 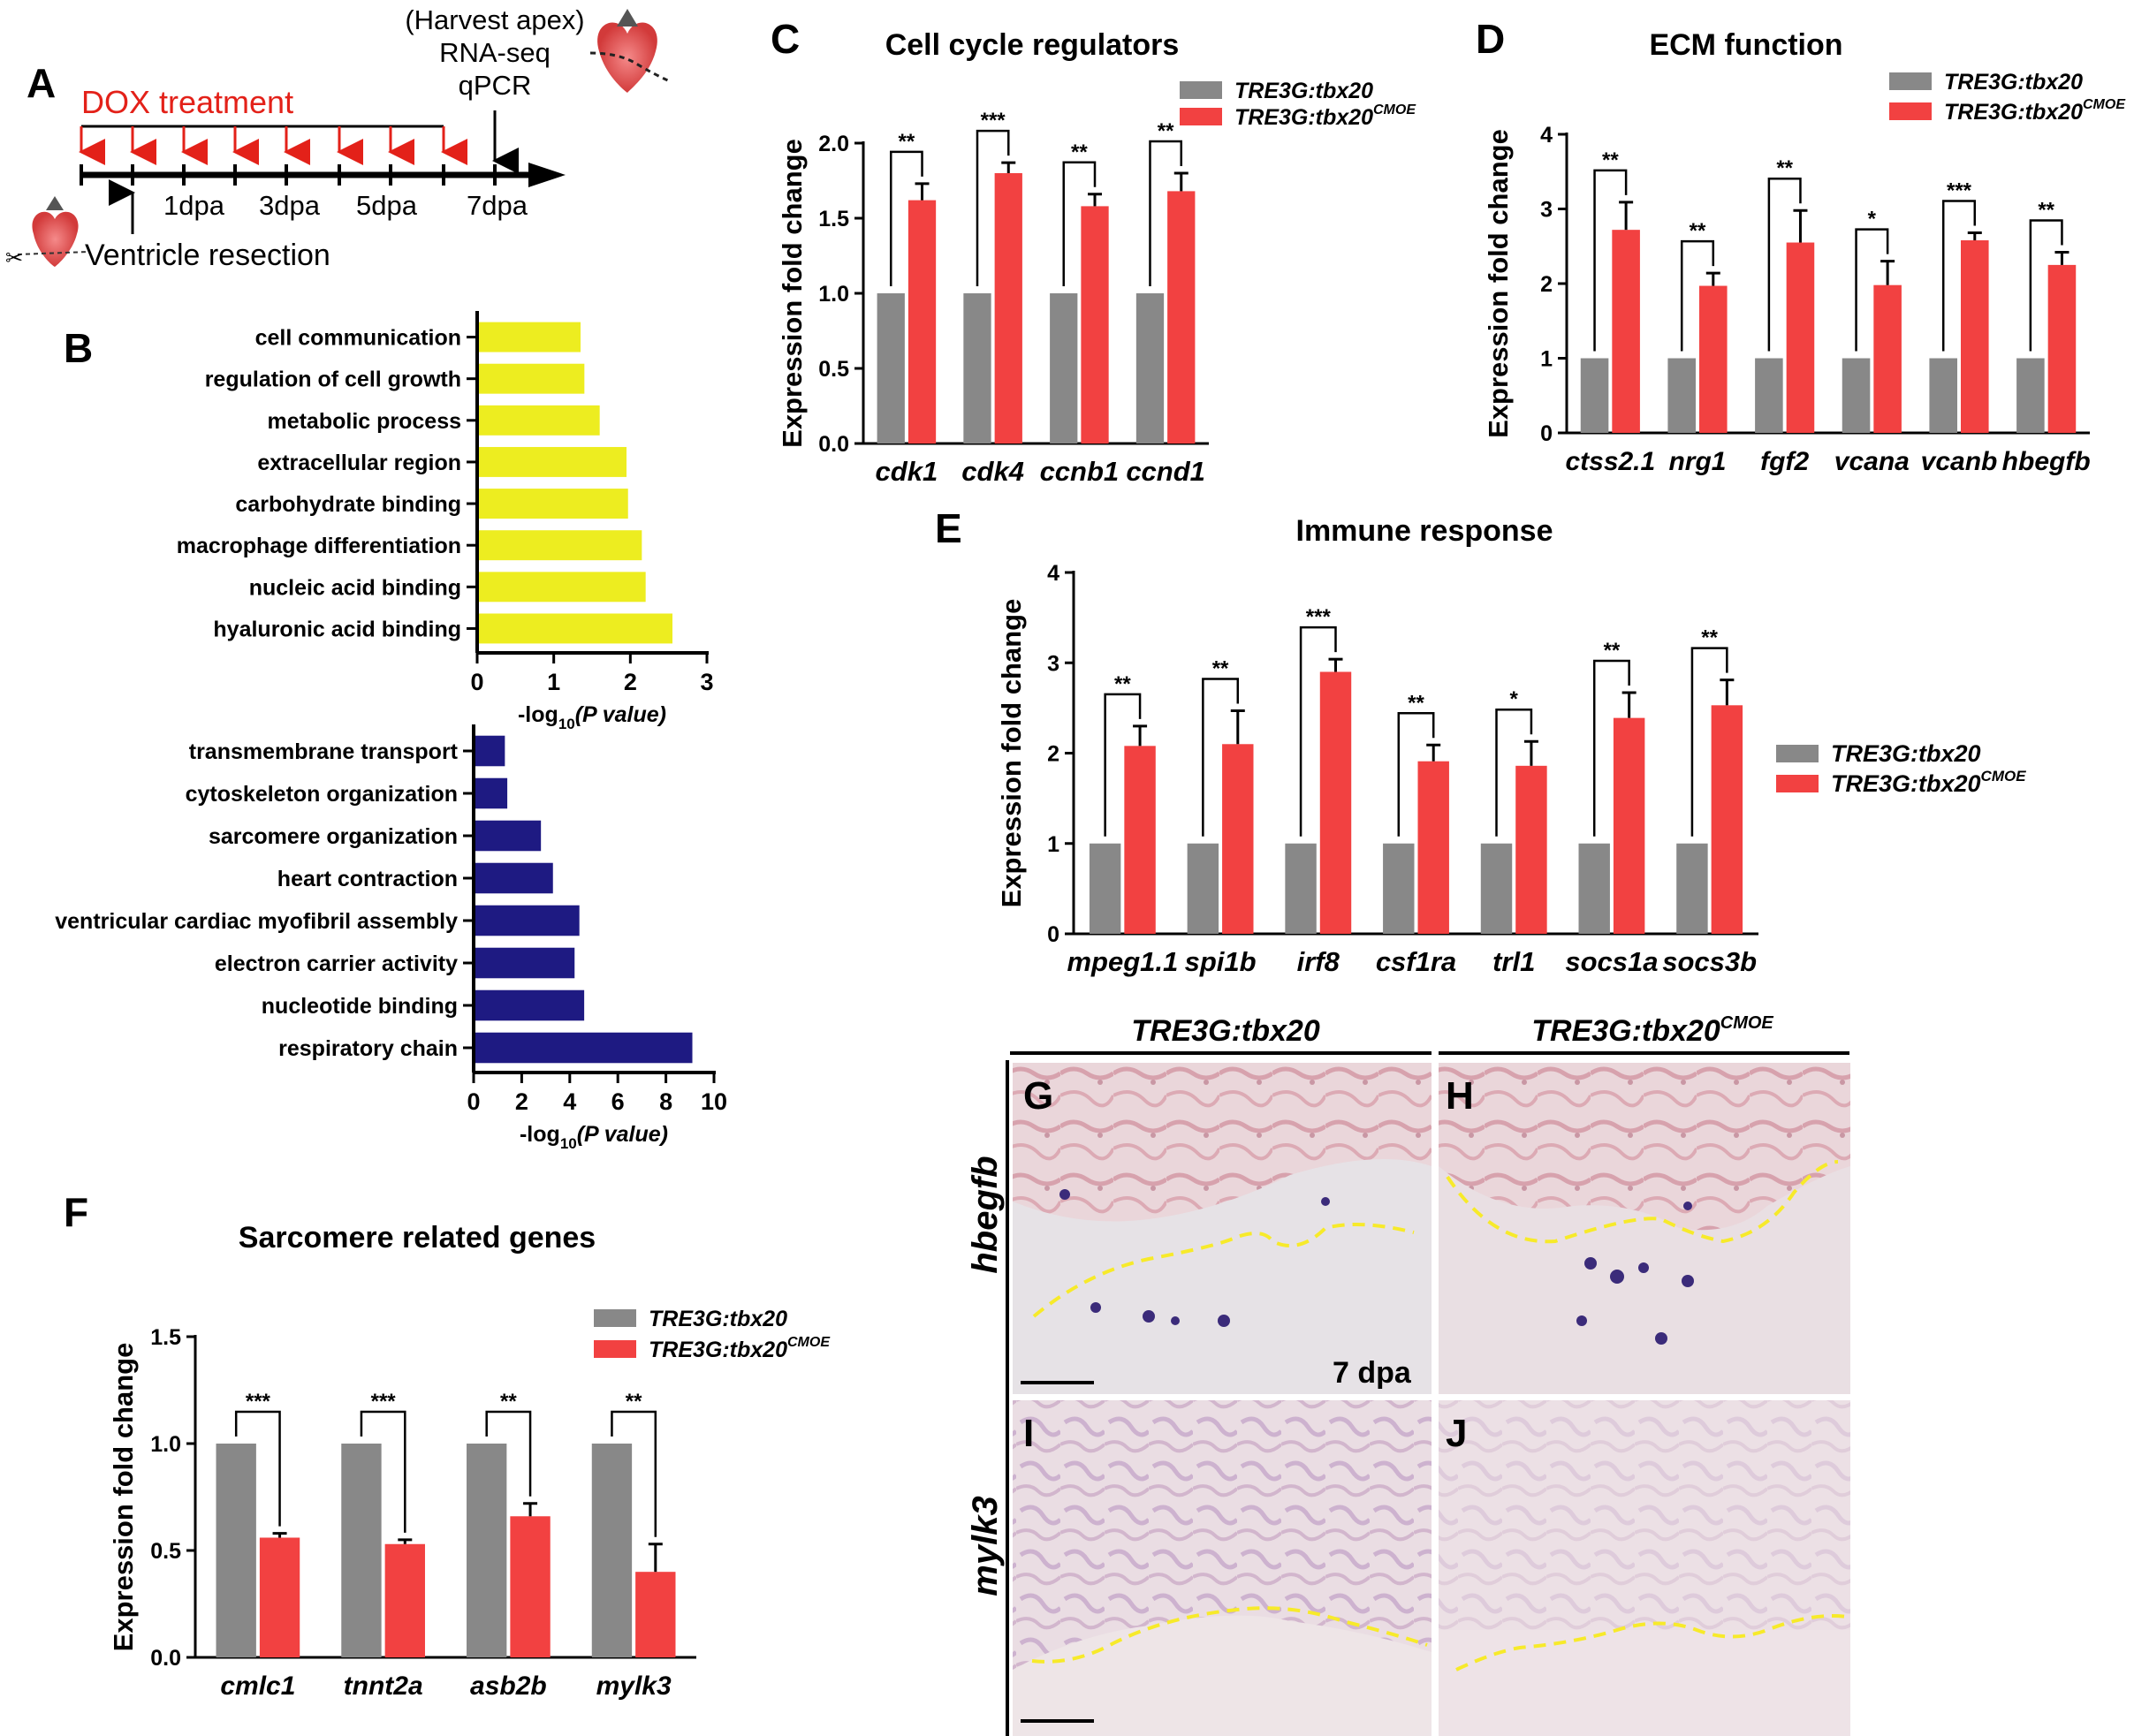 What do you see at coordinates (495, 85) in the screenshot?
I see `qpcr-label: qPCR` at bounding box center [495, 85].